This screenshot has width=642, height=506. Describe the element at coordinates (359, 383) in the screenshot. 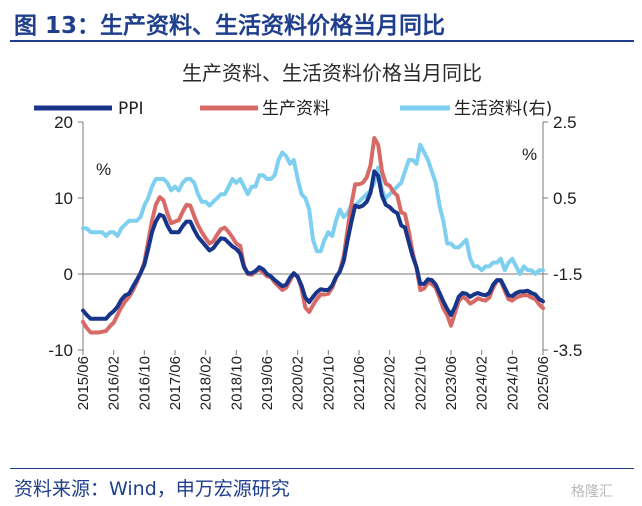

I see `x-tick-label: 2021/06` at that location.